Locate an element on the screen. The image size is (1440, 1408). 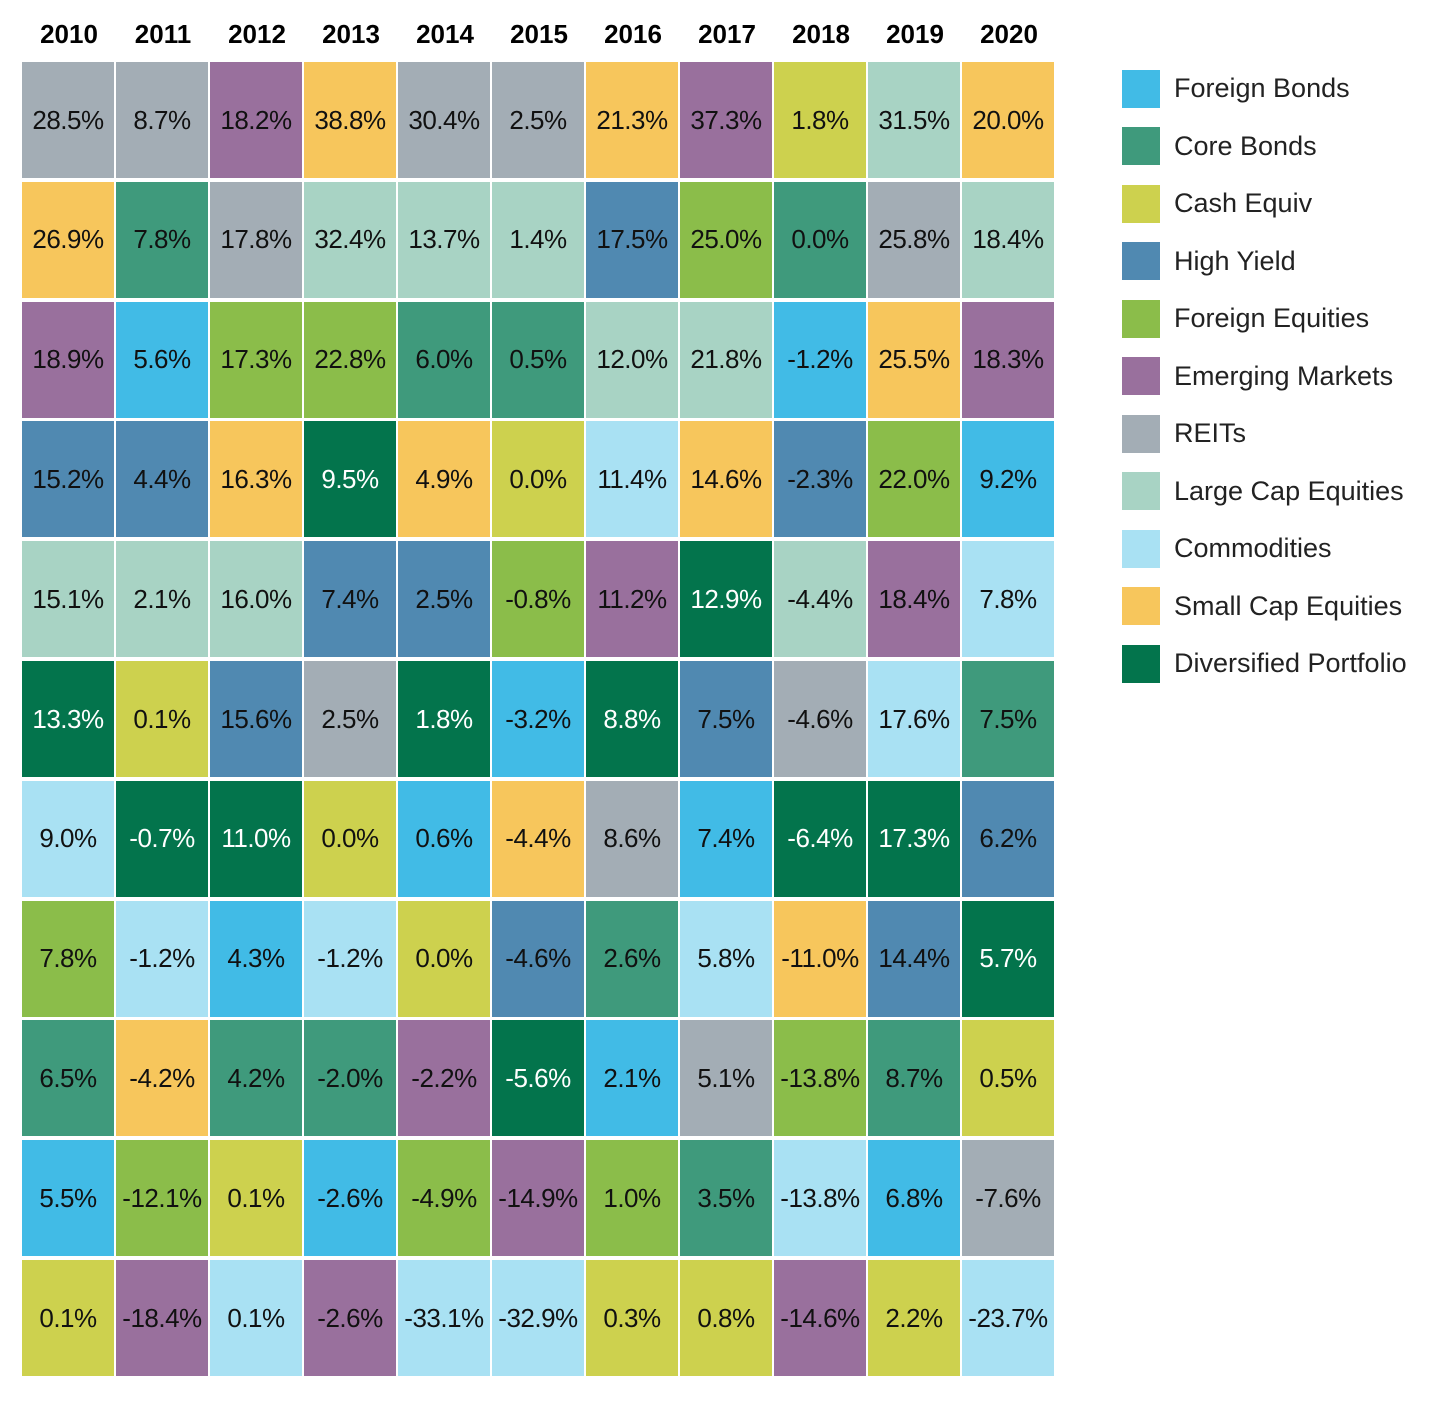
return-cell: 21.8% is located at coordinates (726, 359).